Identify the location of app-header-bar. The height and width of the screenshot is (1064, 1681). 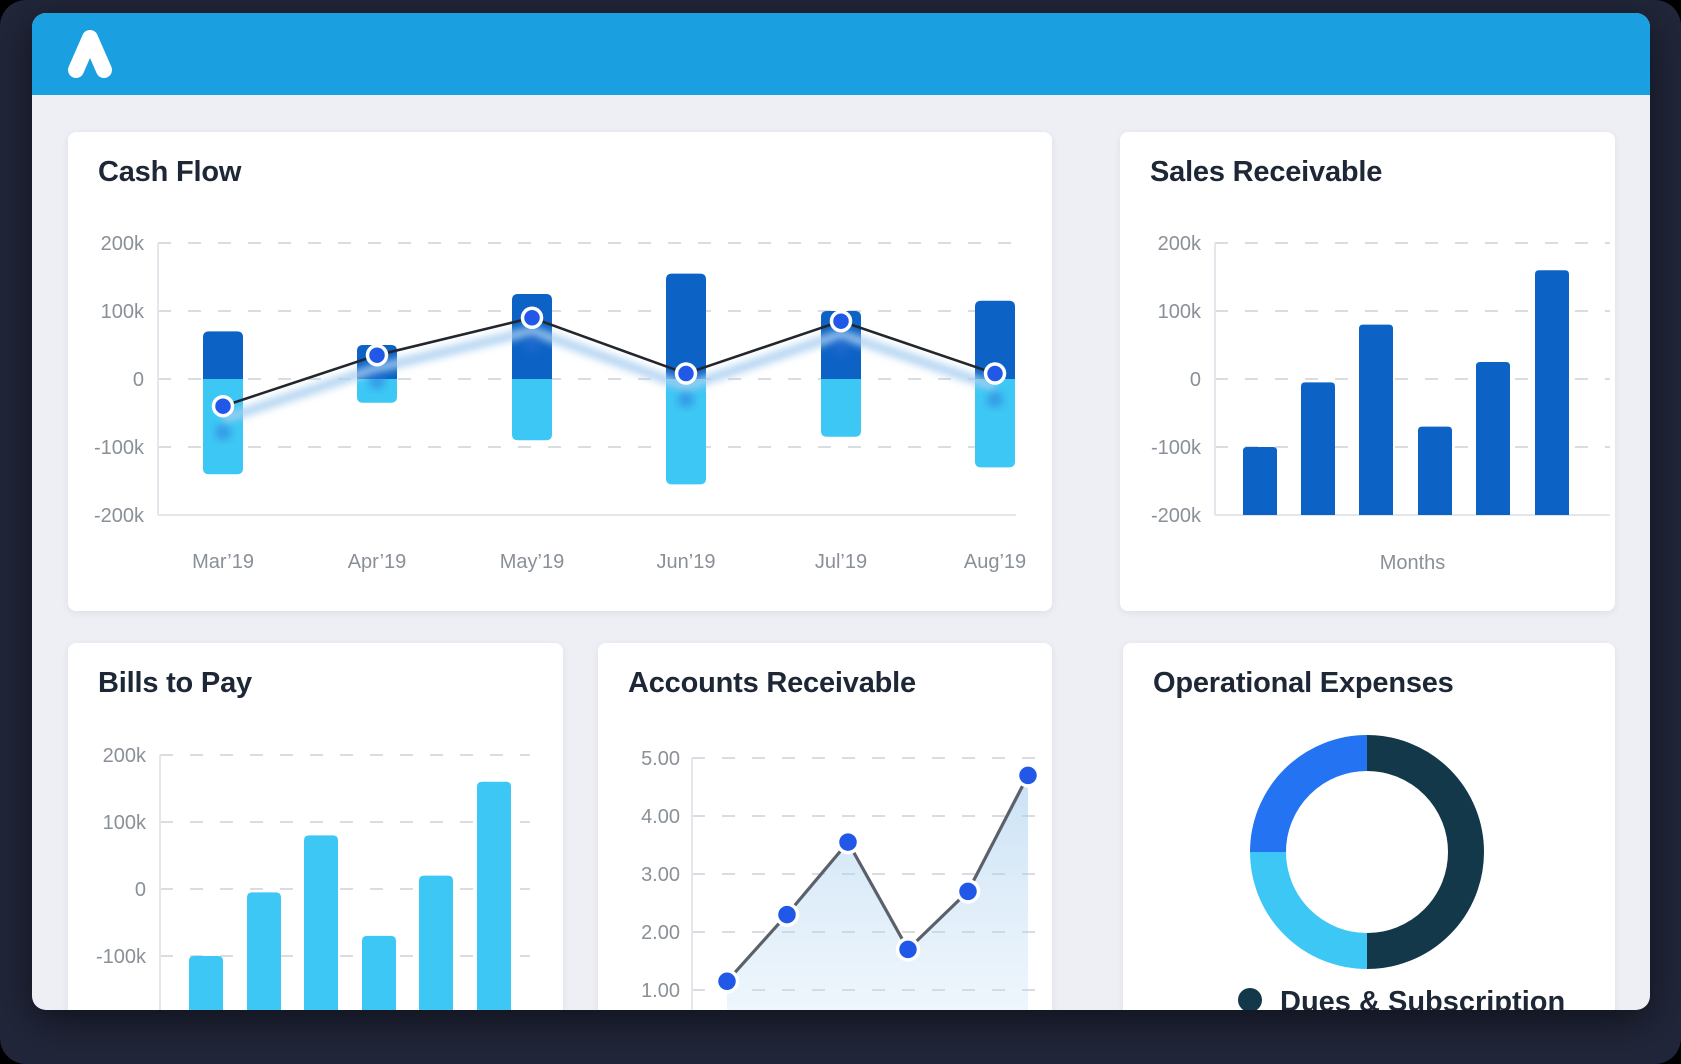
(841, 54).